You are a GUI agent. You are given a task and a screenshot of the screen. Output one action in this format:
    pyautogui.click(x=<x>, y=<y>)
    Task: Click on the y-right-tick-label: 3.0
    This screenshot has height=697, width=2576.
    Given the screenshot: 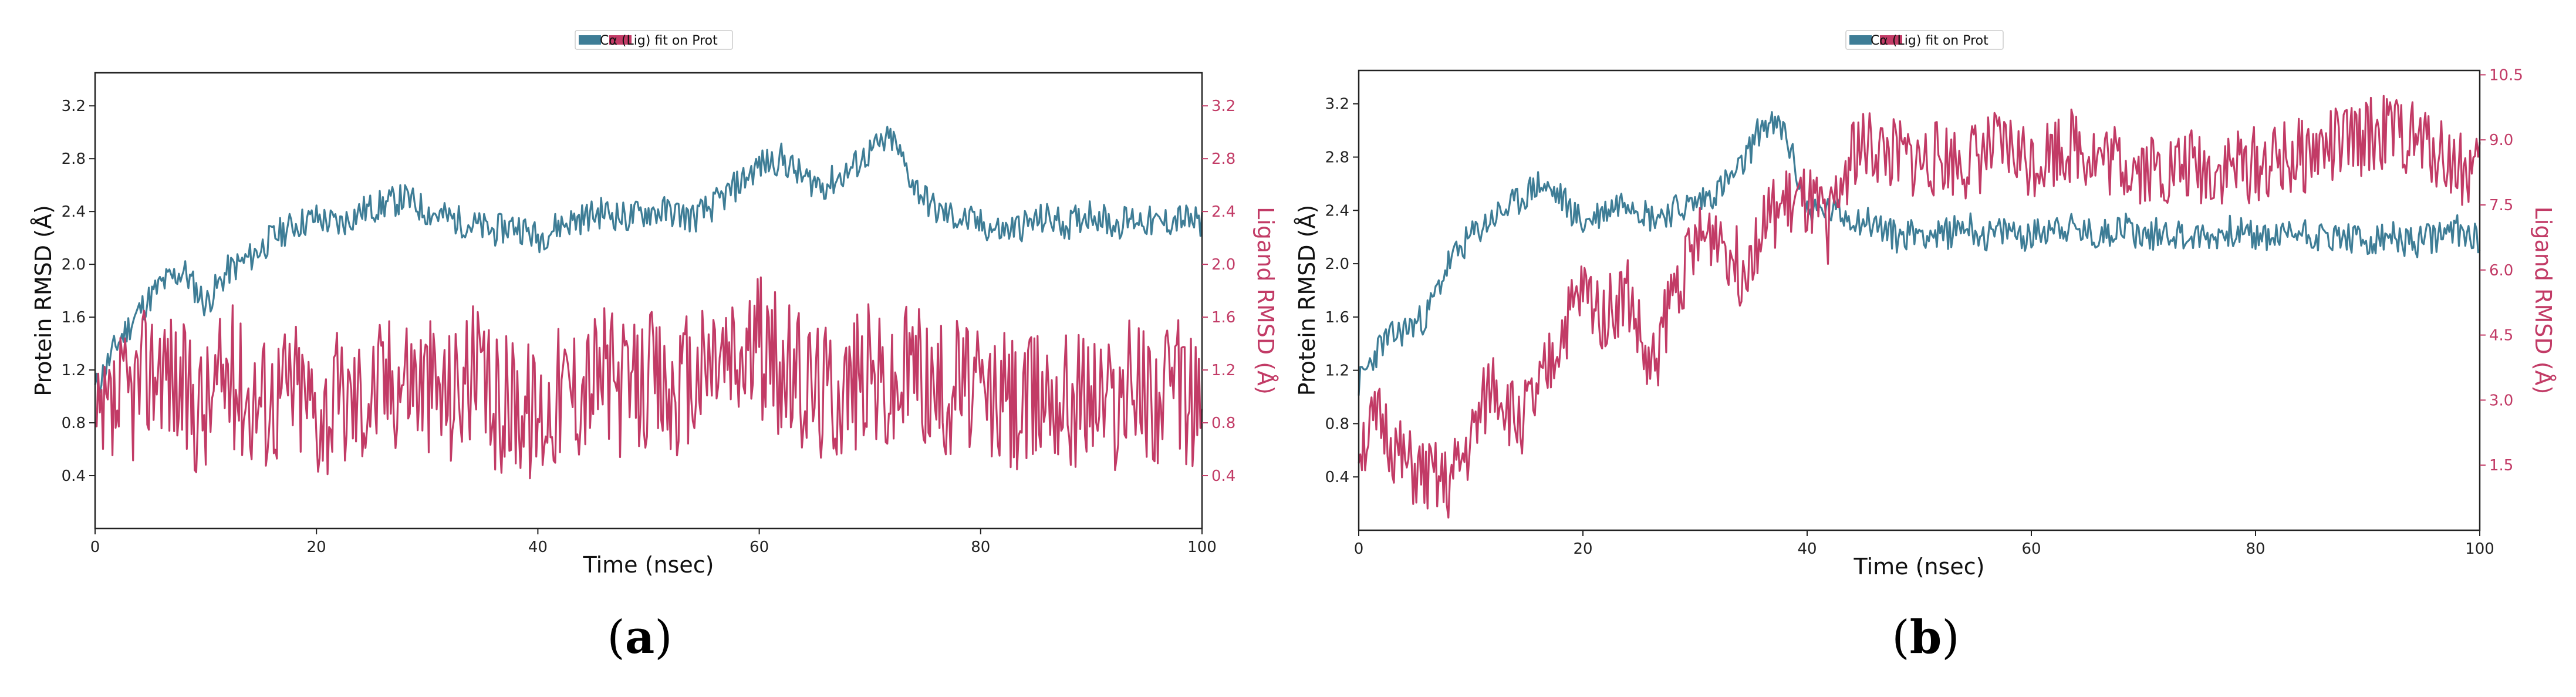 What is the action you would take?
    pyautogui.click(x=2501, y=400)
    